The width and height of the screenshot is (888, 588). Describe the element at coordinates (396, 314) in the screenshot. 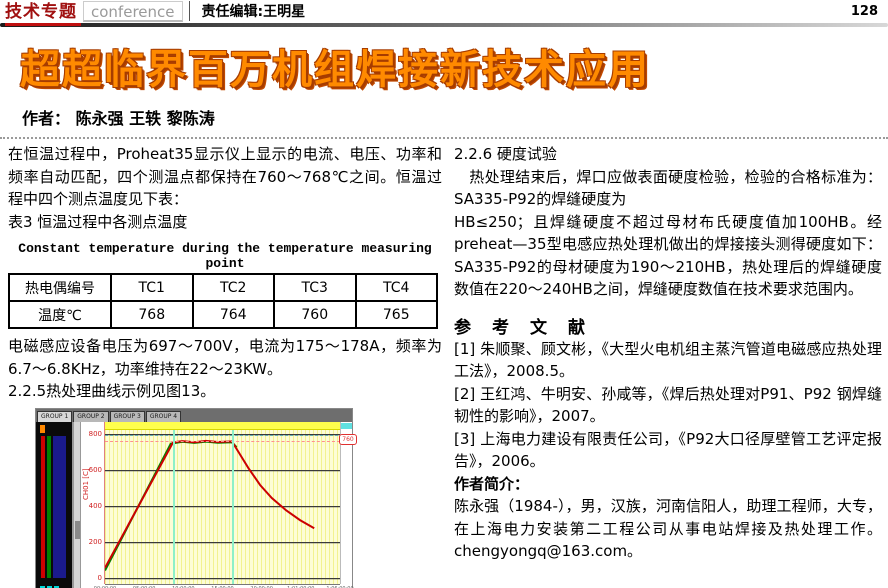

I see `value-cell: 765` at that location.